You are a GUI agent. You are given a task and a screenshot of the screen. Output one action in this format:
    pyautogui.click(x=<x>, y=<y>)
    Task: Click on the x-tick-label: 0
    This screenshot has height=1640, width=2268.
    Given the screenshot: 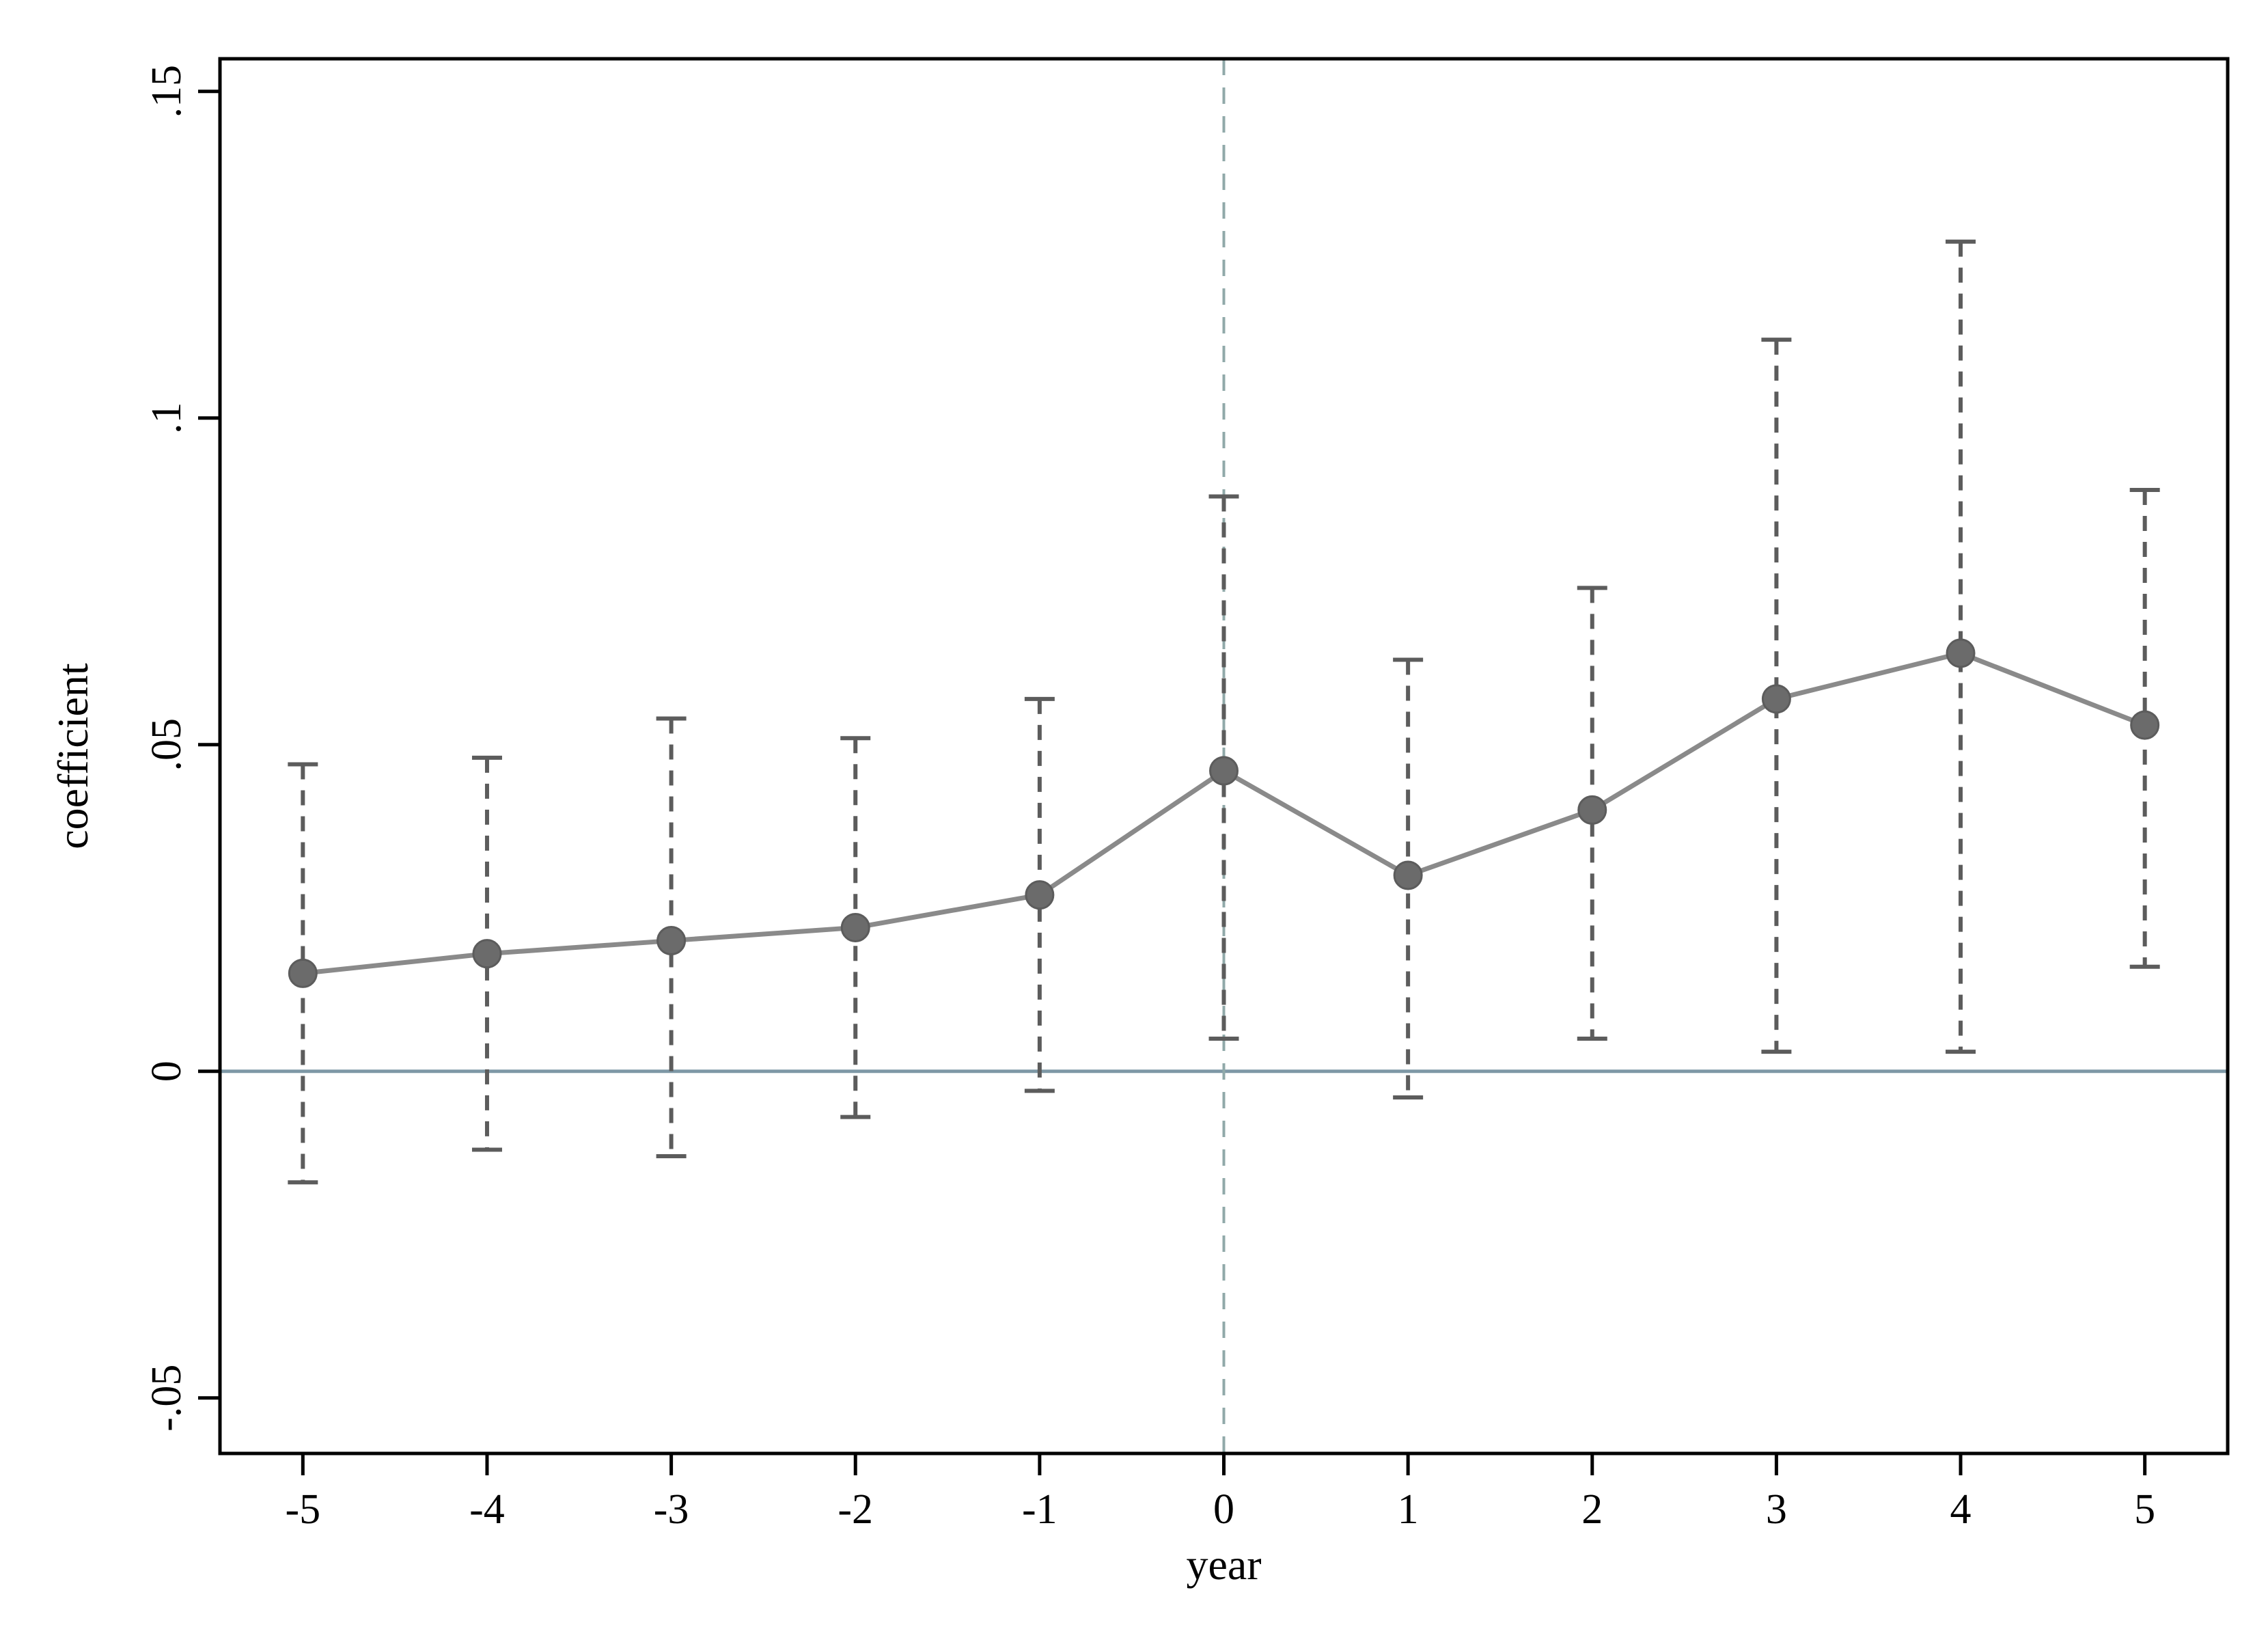 What is the action you would take?
    pyautogui.click(x=1223, y=1509)
    